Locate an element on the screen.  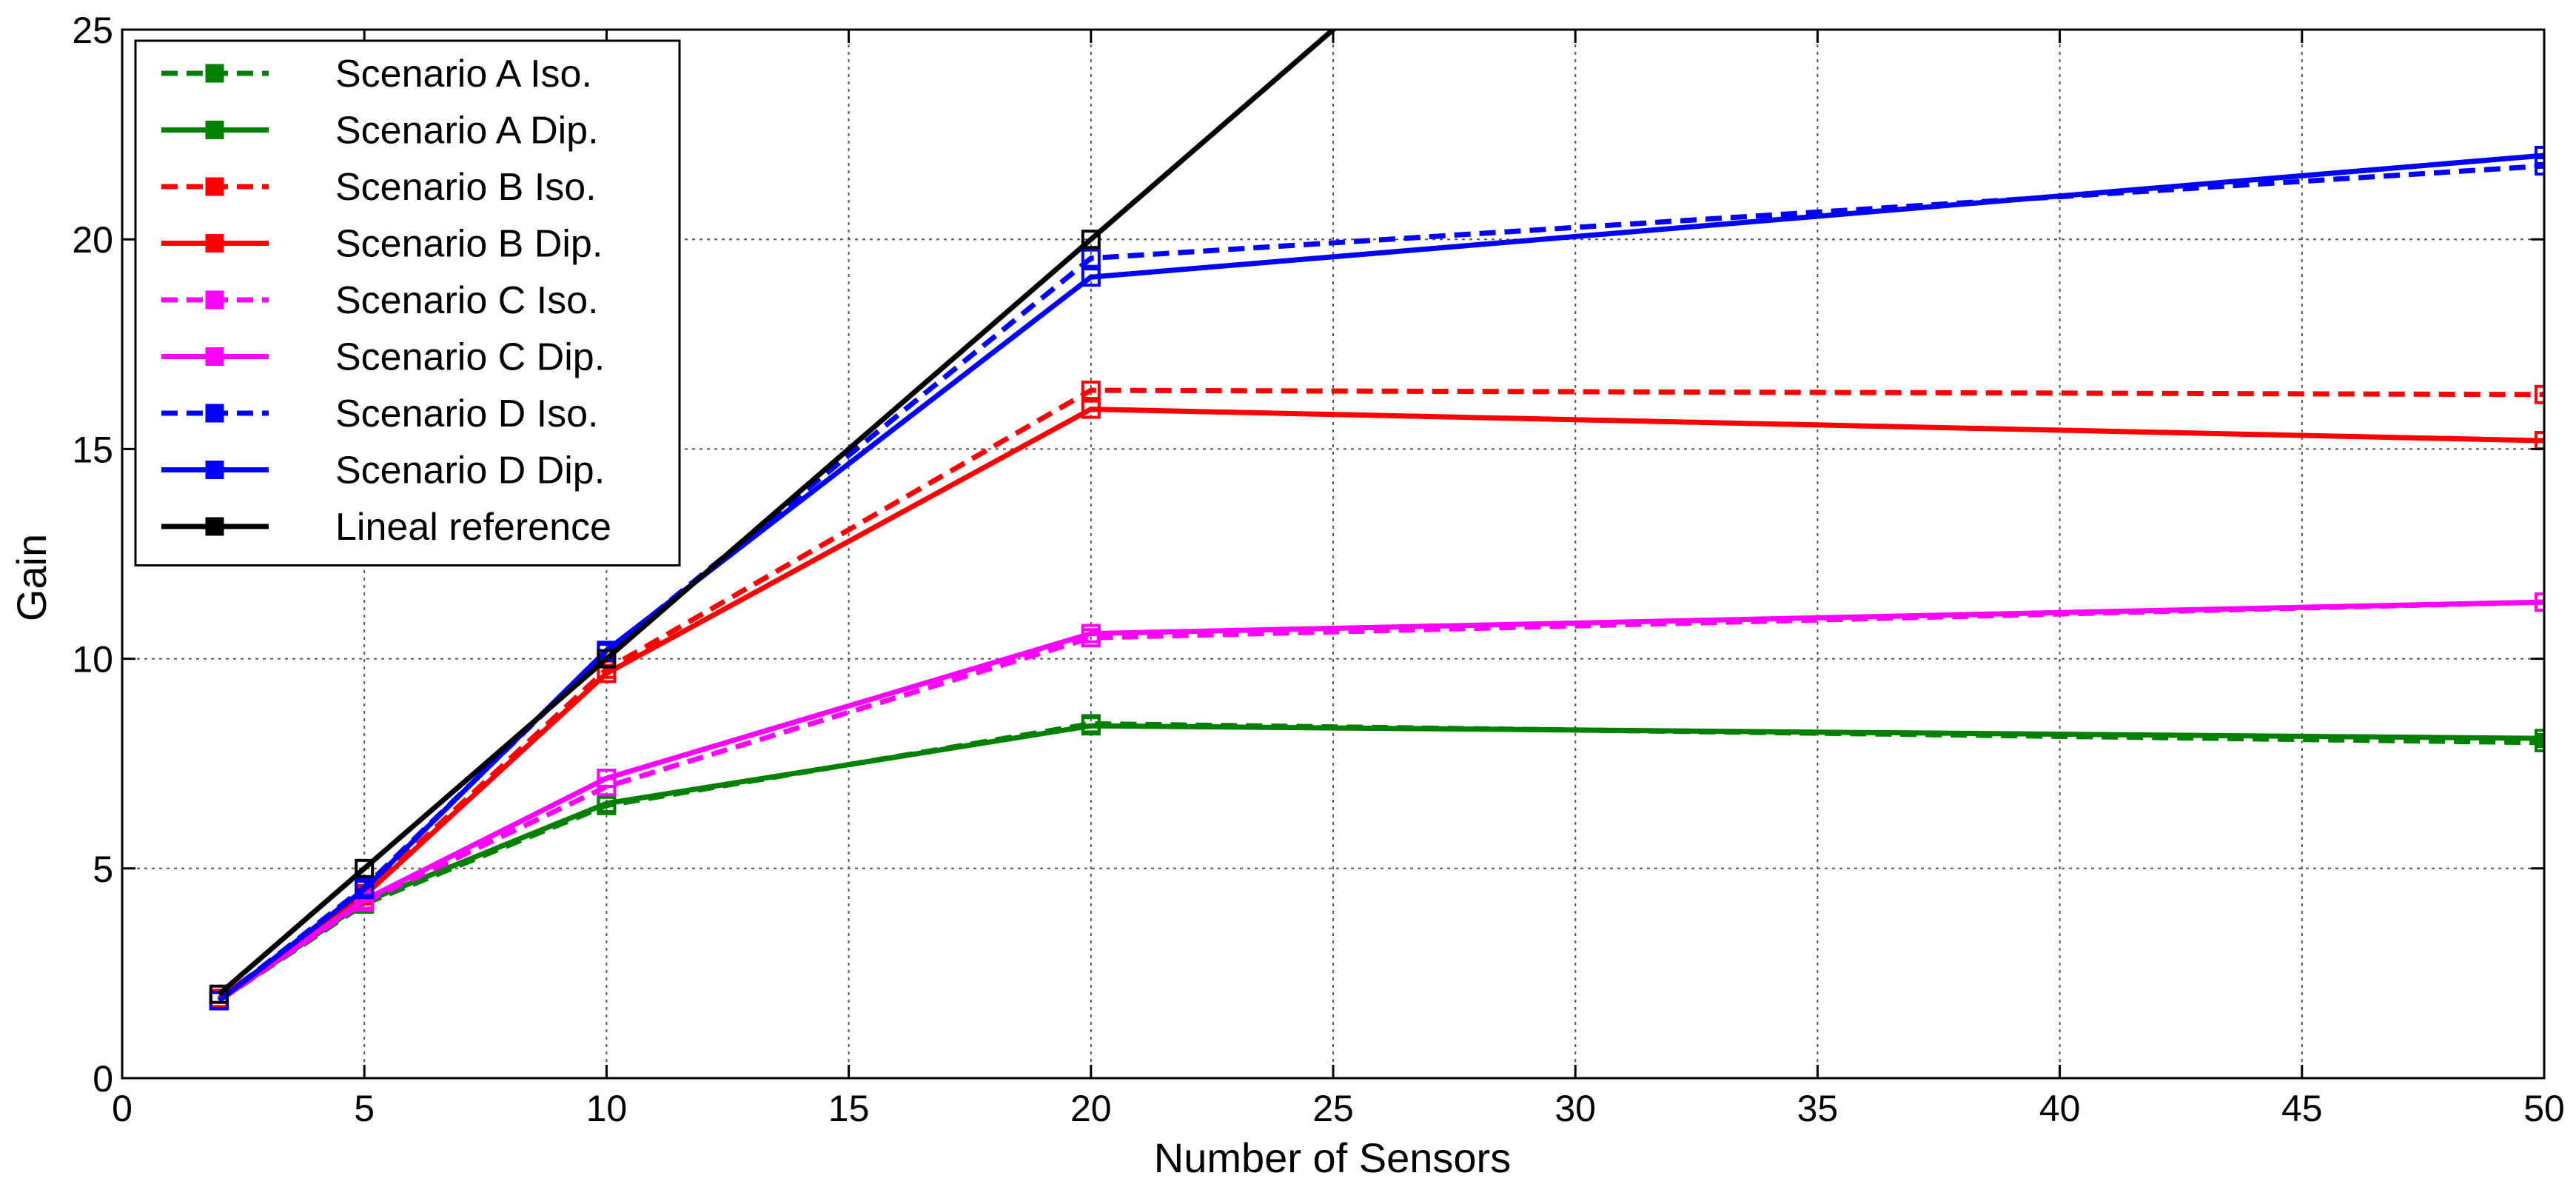
legend-label: Scenario B Iso. is located at coordinates (466, 187).